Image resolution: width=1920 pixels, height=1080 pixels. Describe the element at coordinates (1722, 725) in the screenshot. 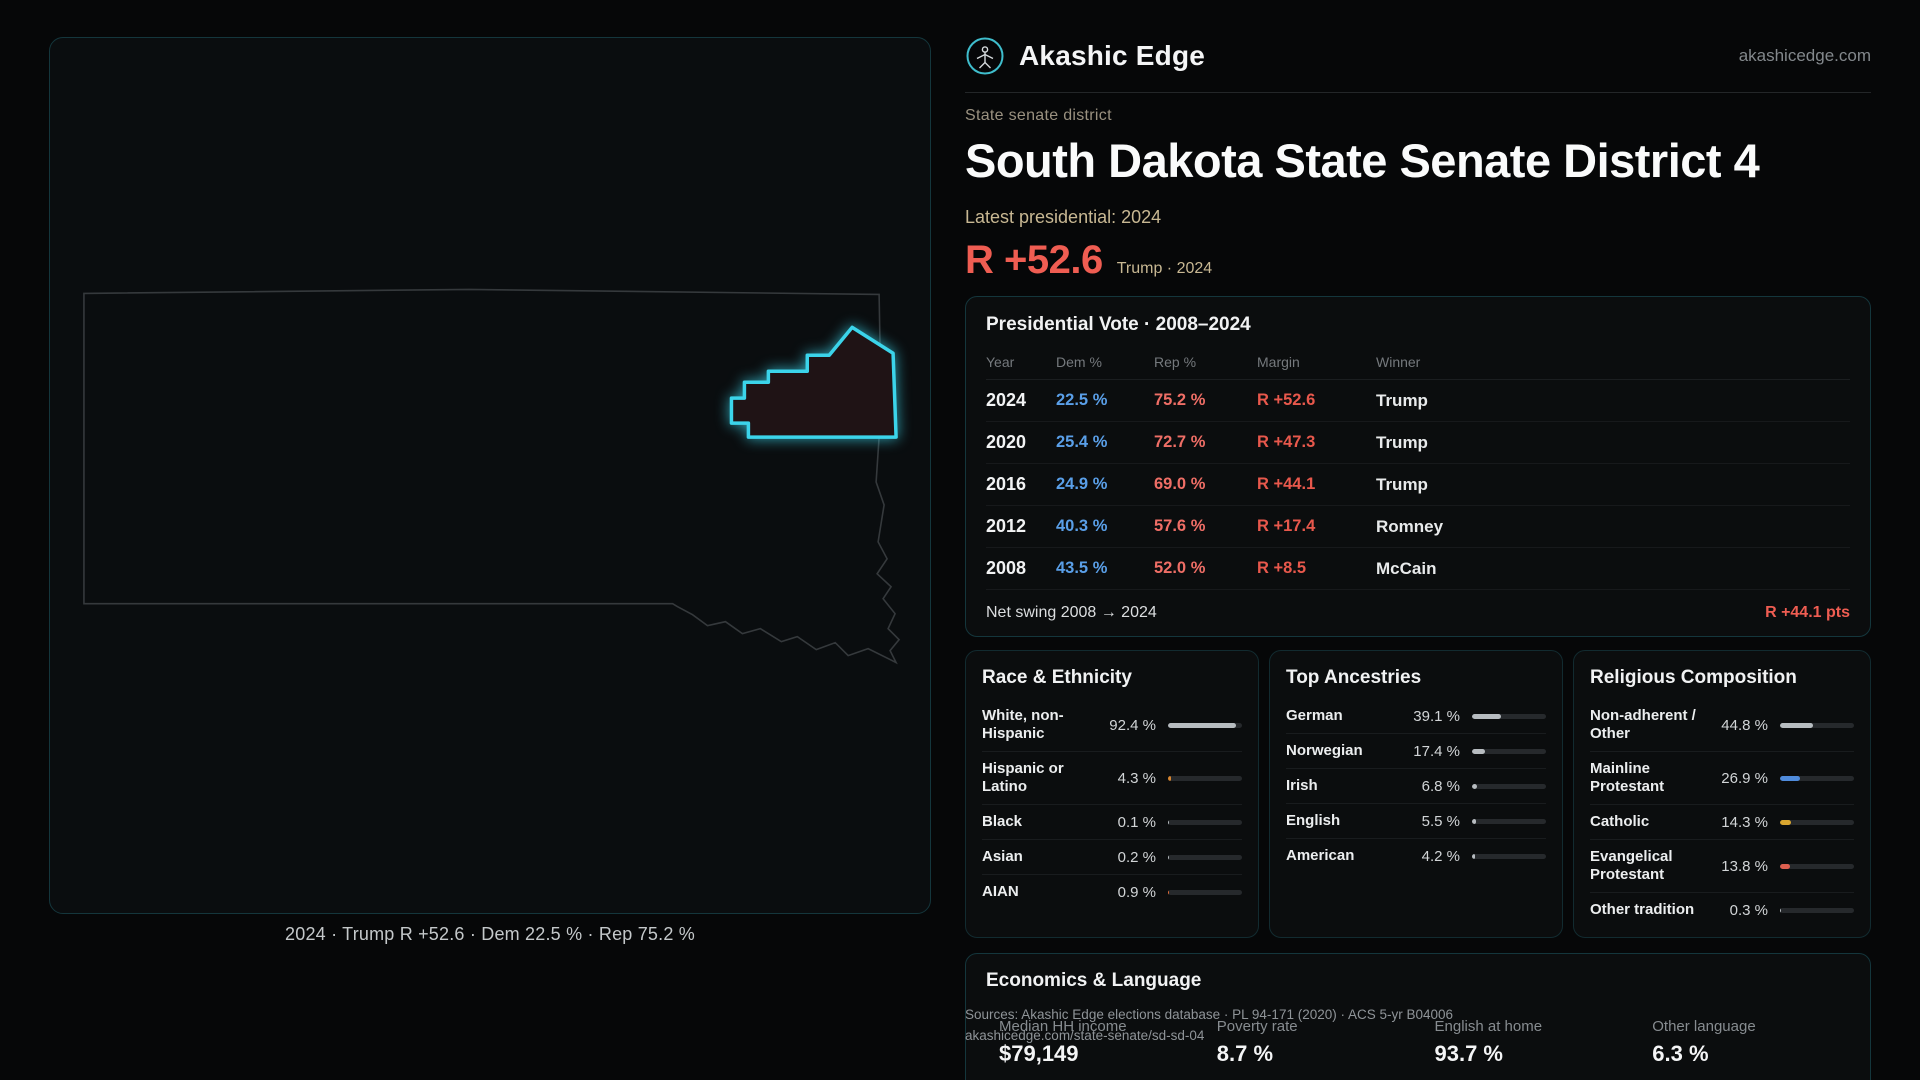

I see `list-item: Non-adherent / Other 44.8 %` at that location.